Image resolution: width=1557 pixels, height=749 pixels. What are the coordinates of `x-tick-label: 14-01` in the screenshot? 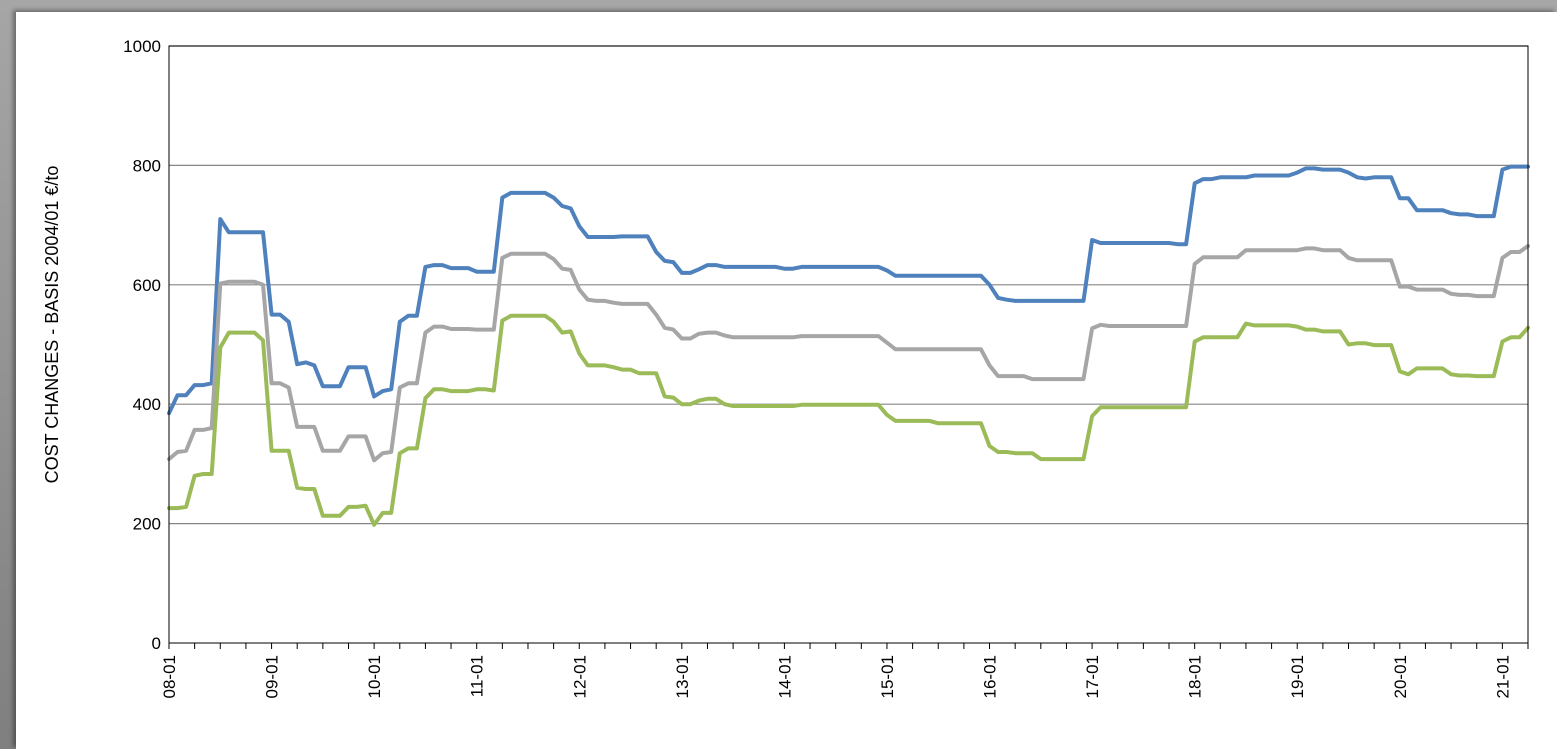 It's located at (784, 676).